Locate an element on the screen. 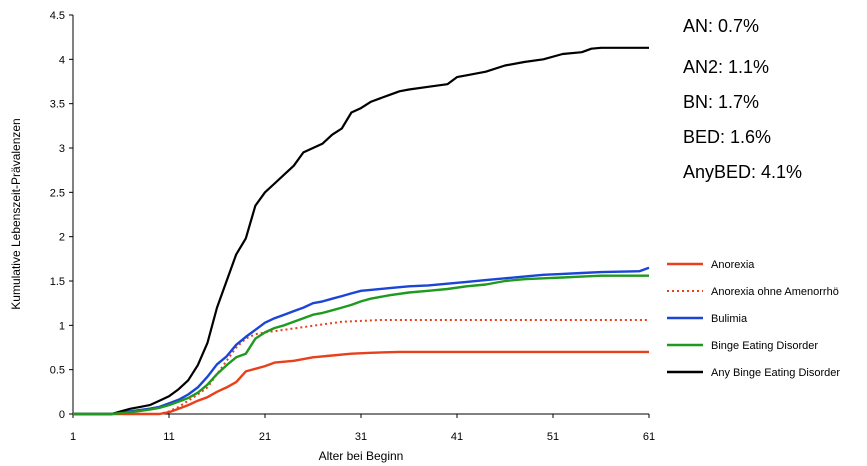 This screenshot has height=466, width=867. legend-label: Anorexia ohne Amenorrhö is located at coordinates (775, 292).